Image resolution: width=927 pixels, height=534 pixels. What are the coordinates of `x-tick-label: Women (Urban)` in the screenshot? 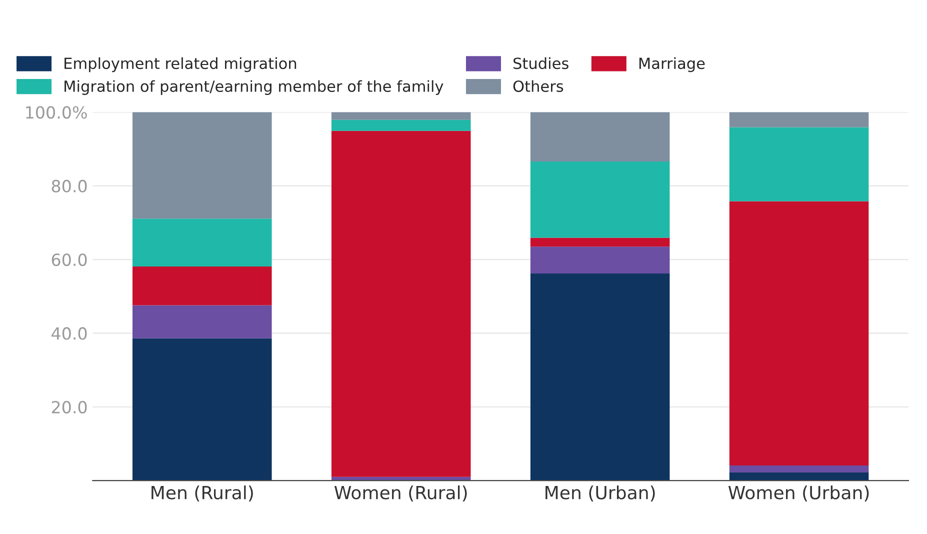 It's located at (798, 493).